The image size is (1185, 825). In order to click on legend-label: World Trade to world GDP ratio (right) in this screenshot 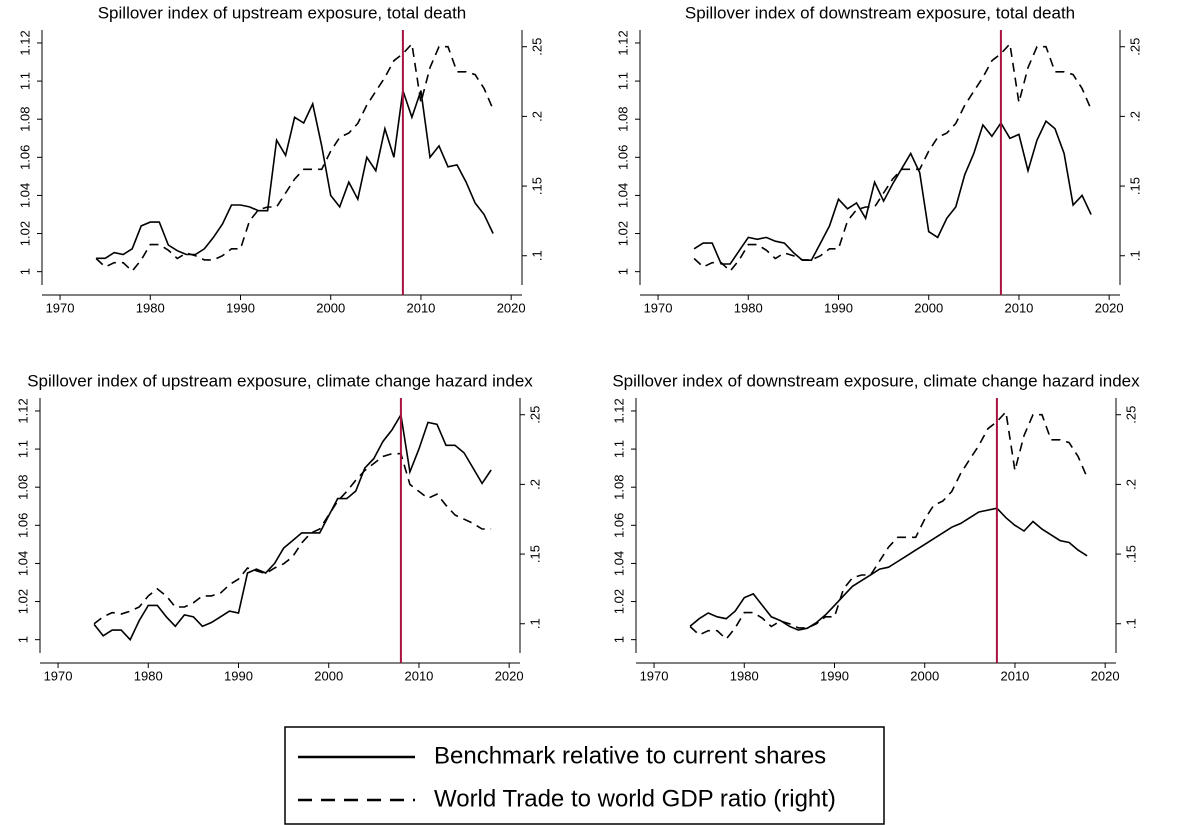, I will do `click(635, 798)`.